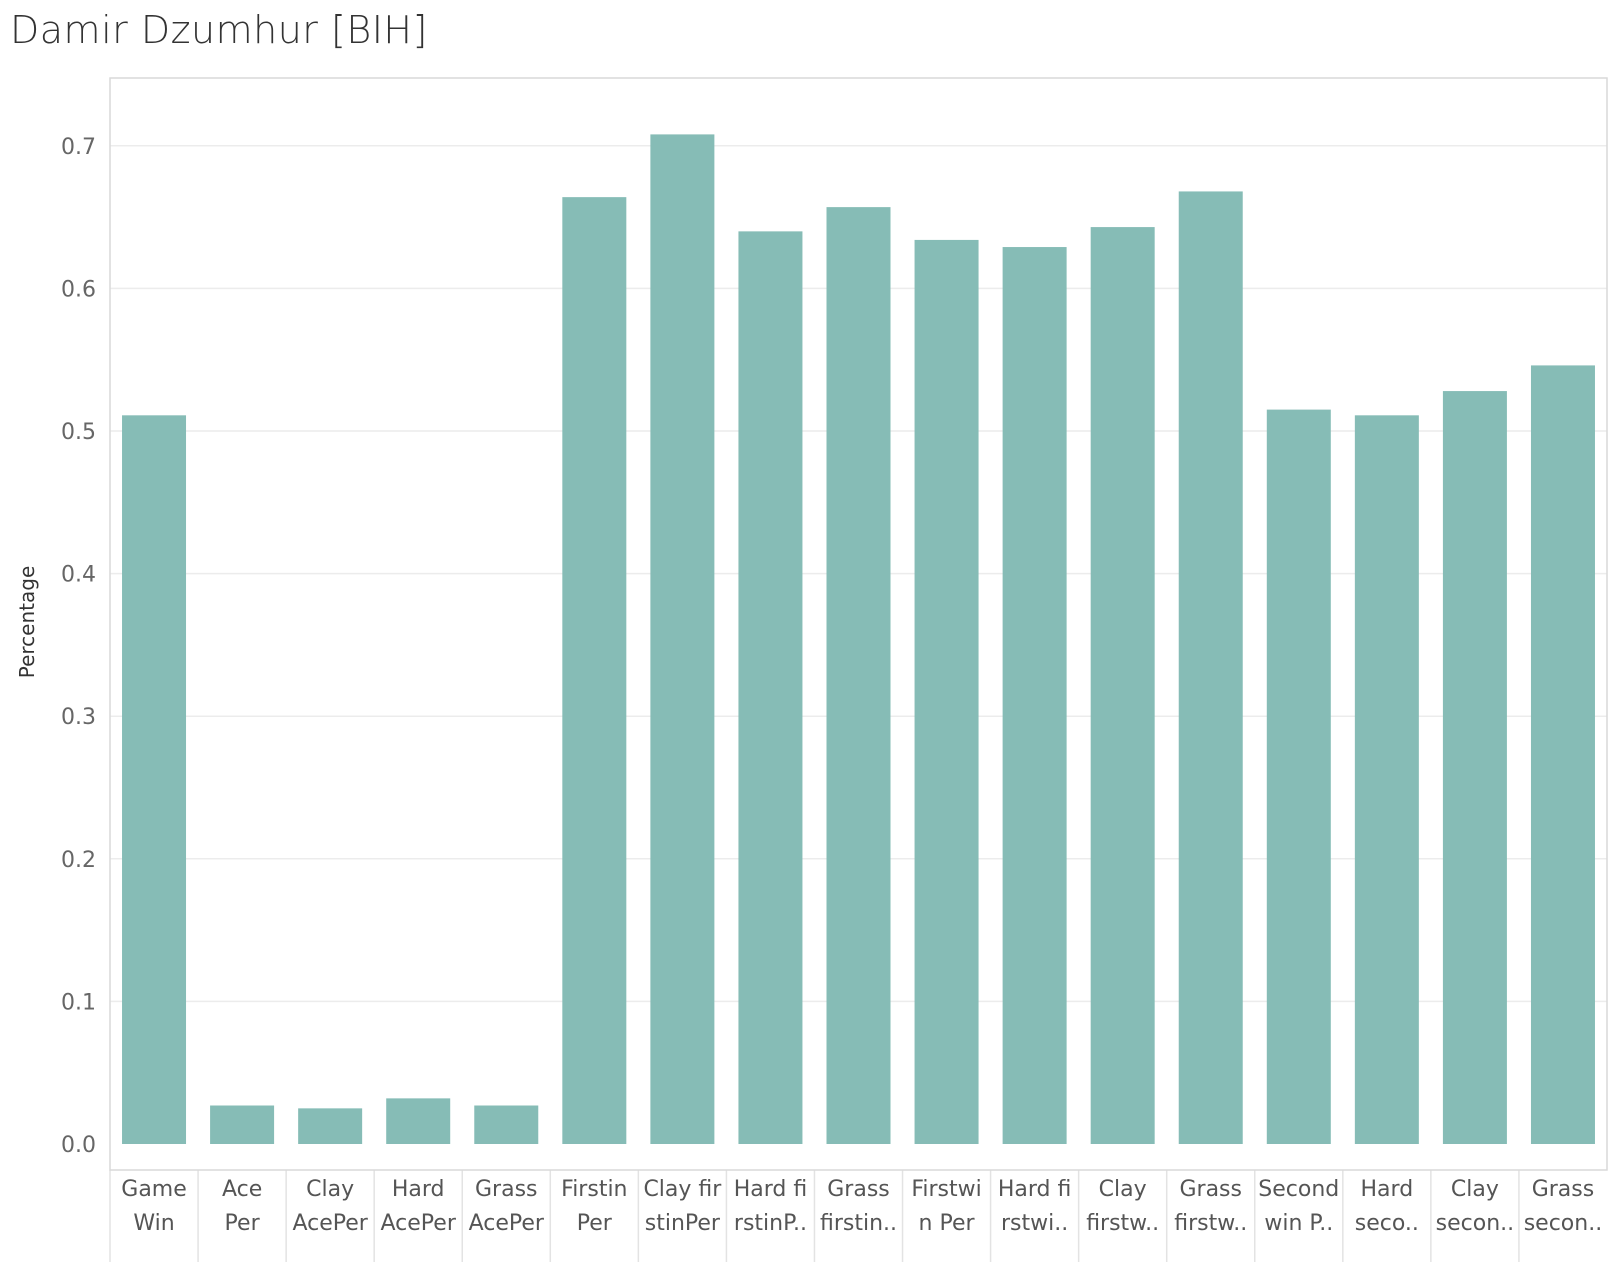 The width and height of the screenshot is (1620, 1262). I want to click on x-tick-label: Firstwi, so click(946, 1189).